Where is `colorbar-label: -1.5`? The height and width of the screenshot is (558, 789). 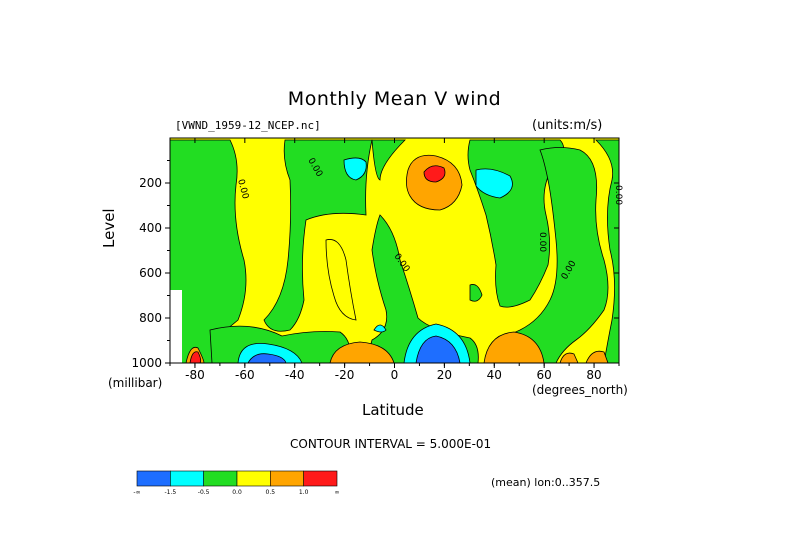
colorbar-label: -1.5 is located at coordinates (170, 492).